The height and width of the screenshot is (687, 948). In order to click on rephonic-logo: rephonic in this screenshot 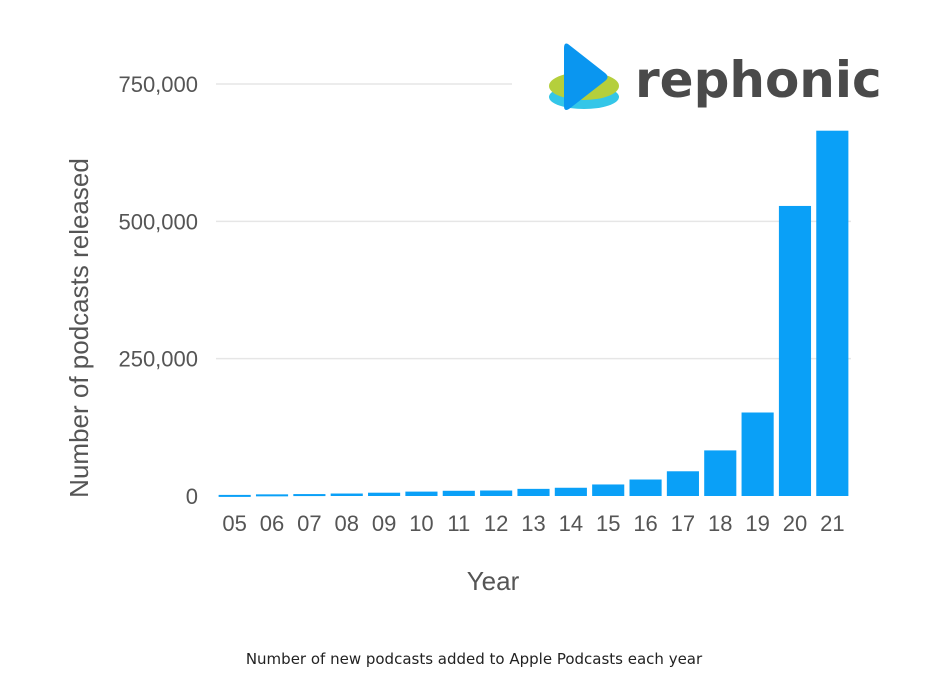, I will do `click(715, 76)`.